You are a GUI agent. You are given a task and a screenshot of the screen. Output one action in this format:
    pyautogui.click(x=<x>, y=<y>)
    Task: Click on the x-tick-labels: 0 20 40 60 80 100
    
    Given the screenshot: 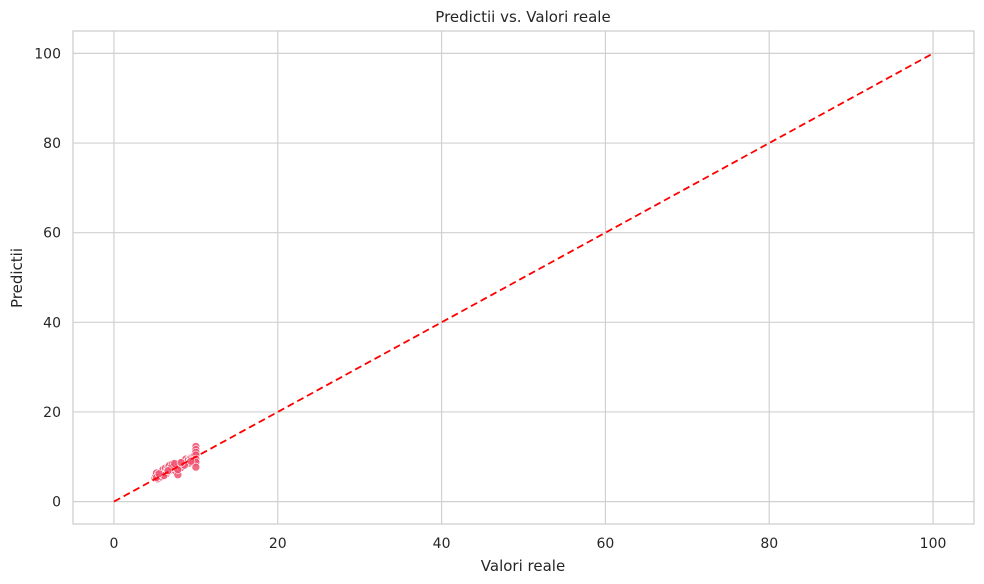 What is the action you would take?
    pyautogui.click(x=527, y=544)
    